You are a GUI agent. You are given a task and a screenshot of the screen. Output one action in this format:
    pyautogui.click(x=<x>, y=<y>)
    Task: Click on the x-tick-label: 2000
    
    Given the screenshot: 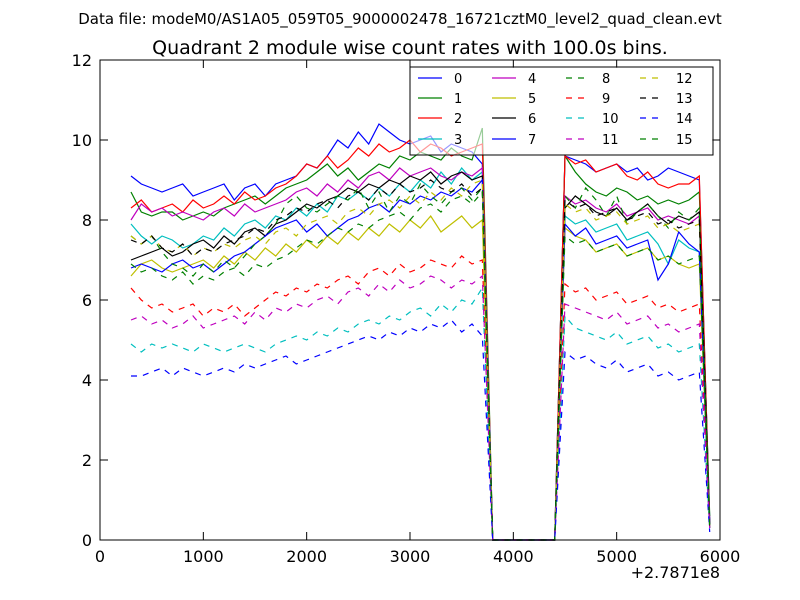 What is the action you would take?
    pyautogui.click(x=306, y=556)
    